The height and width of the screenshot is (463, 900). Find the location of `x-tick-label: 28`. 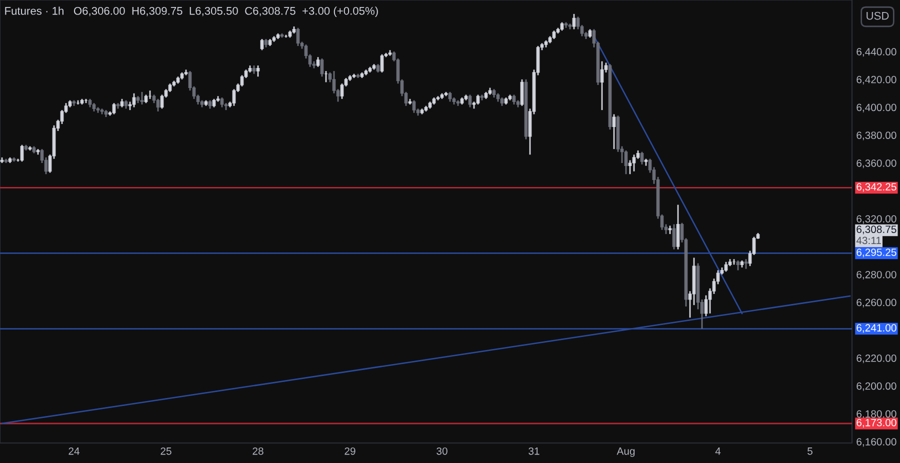

x-tick-label: 28 is located at coordinates (258, 451).